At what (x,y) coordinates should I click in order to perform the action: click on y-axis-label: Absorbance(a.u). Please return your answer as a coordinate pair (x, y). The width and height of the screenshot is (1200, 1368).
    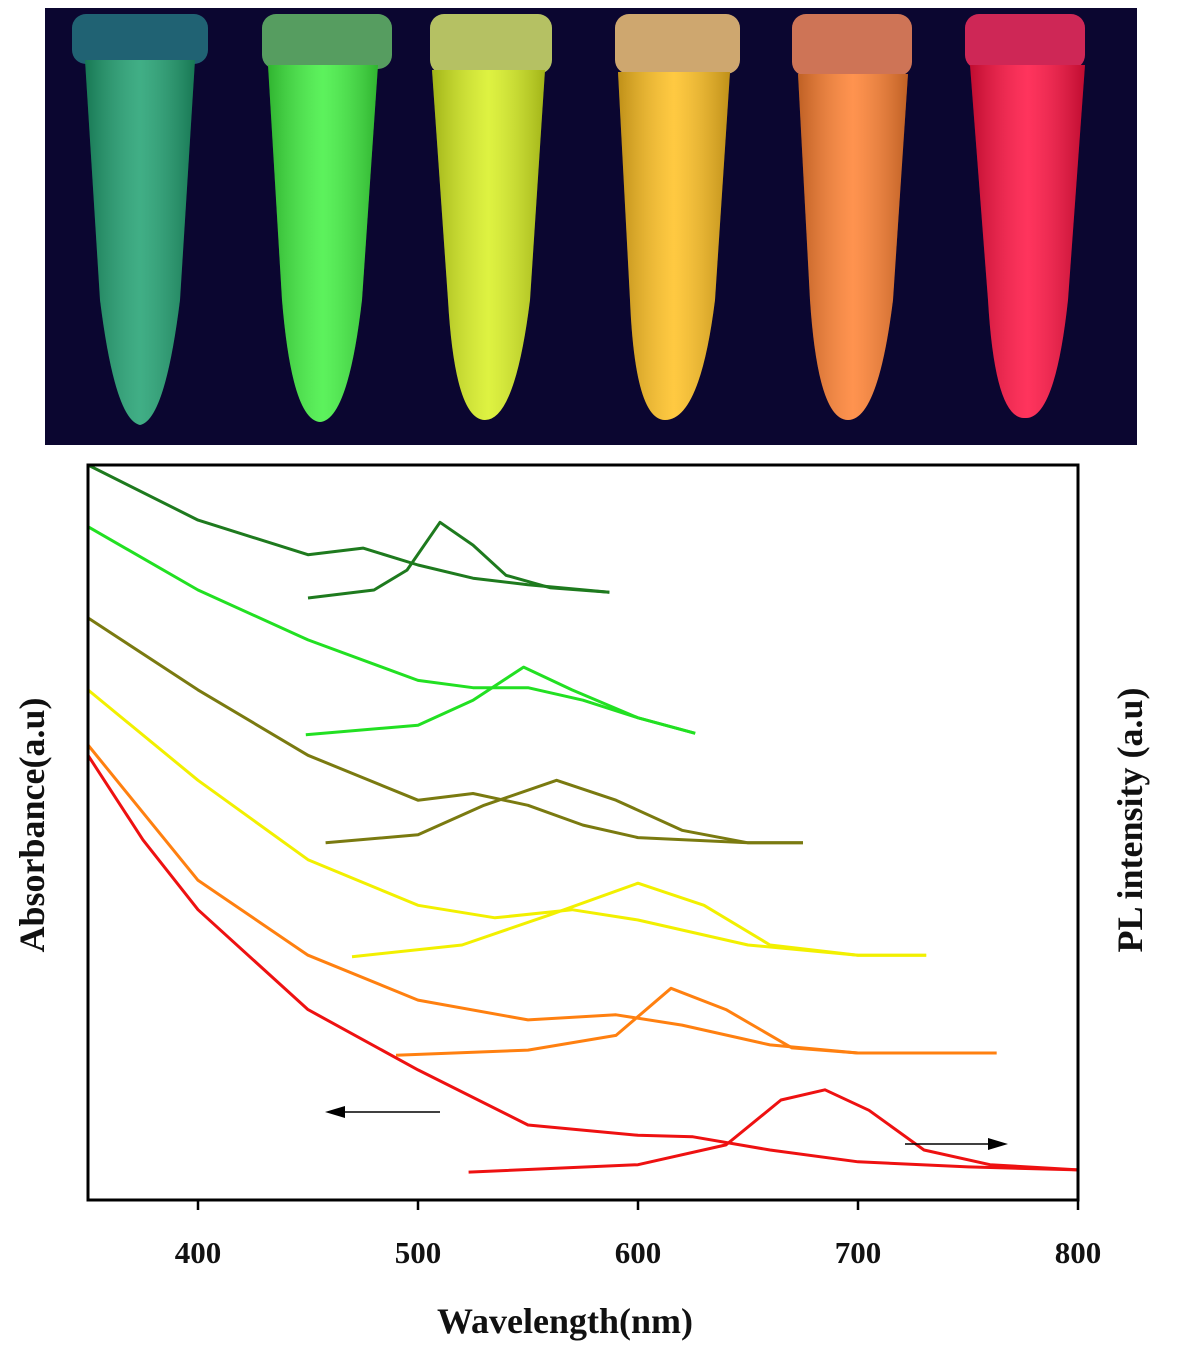
    Looking at the image, I should click on (32, 824).